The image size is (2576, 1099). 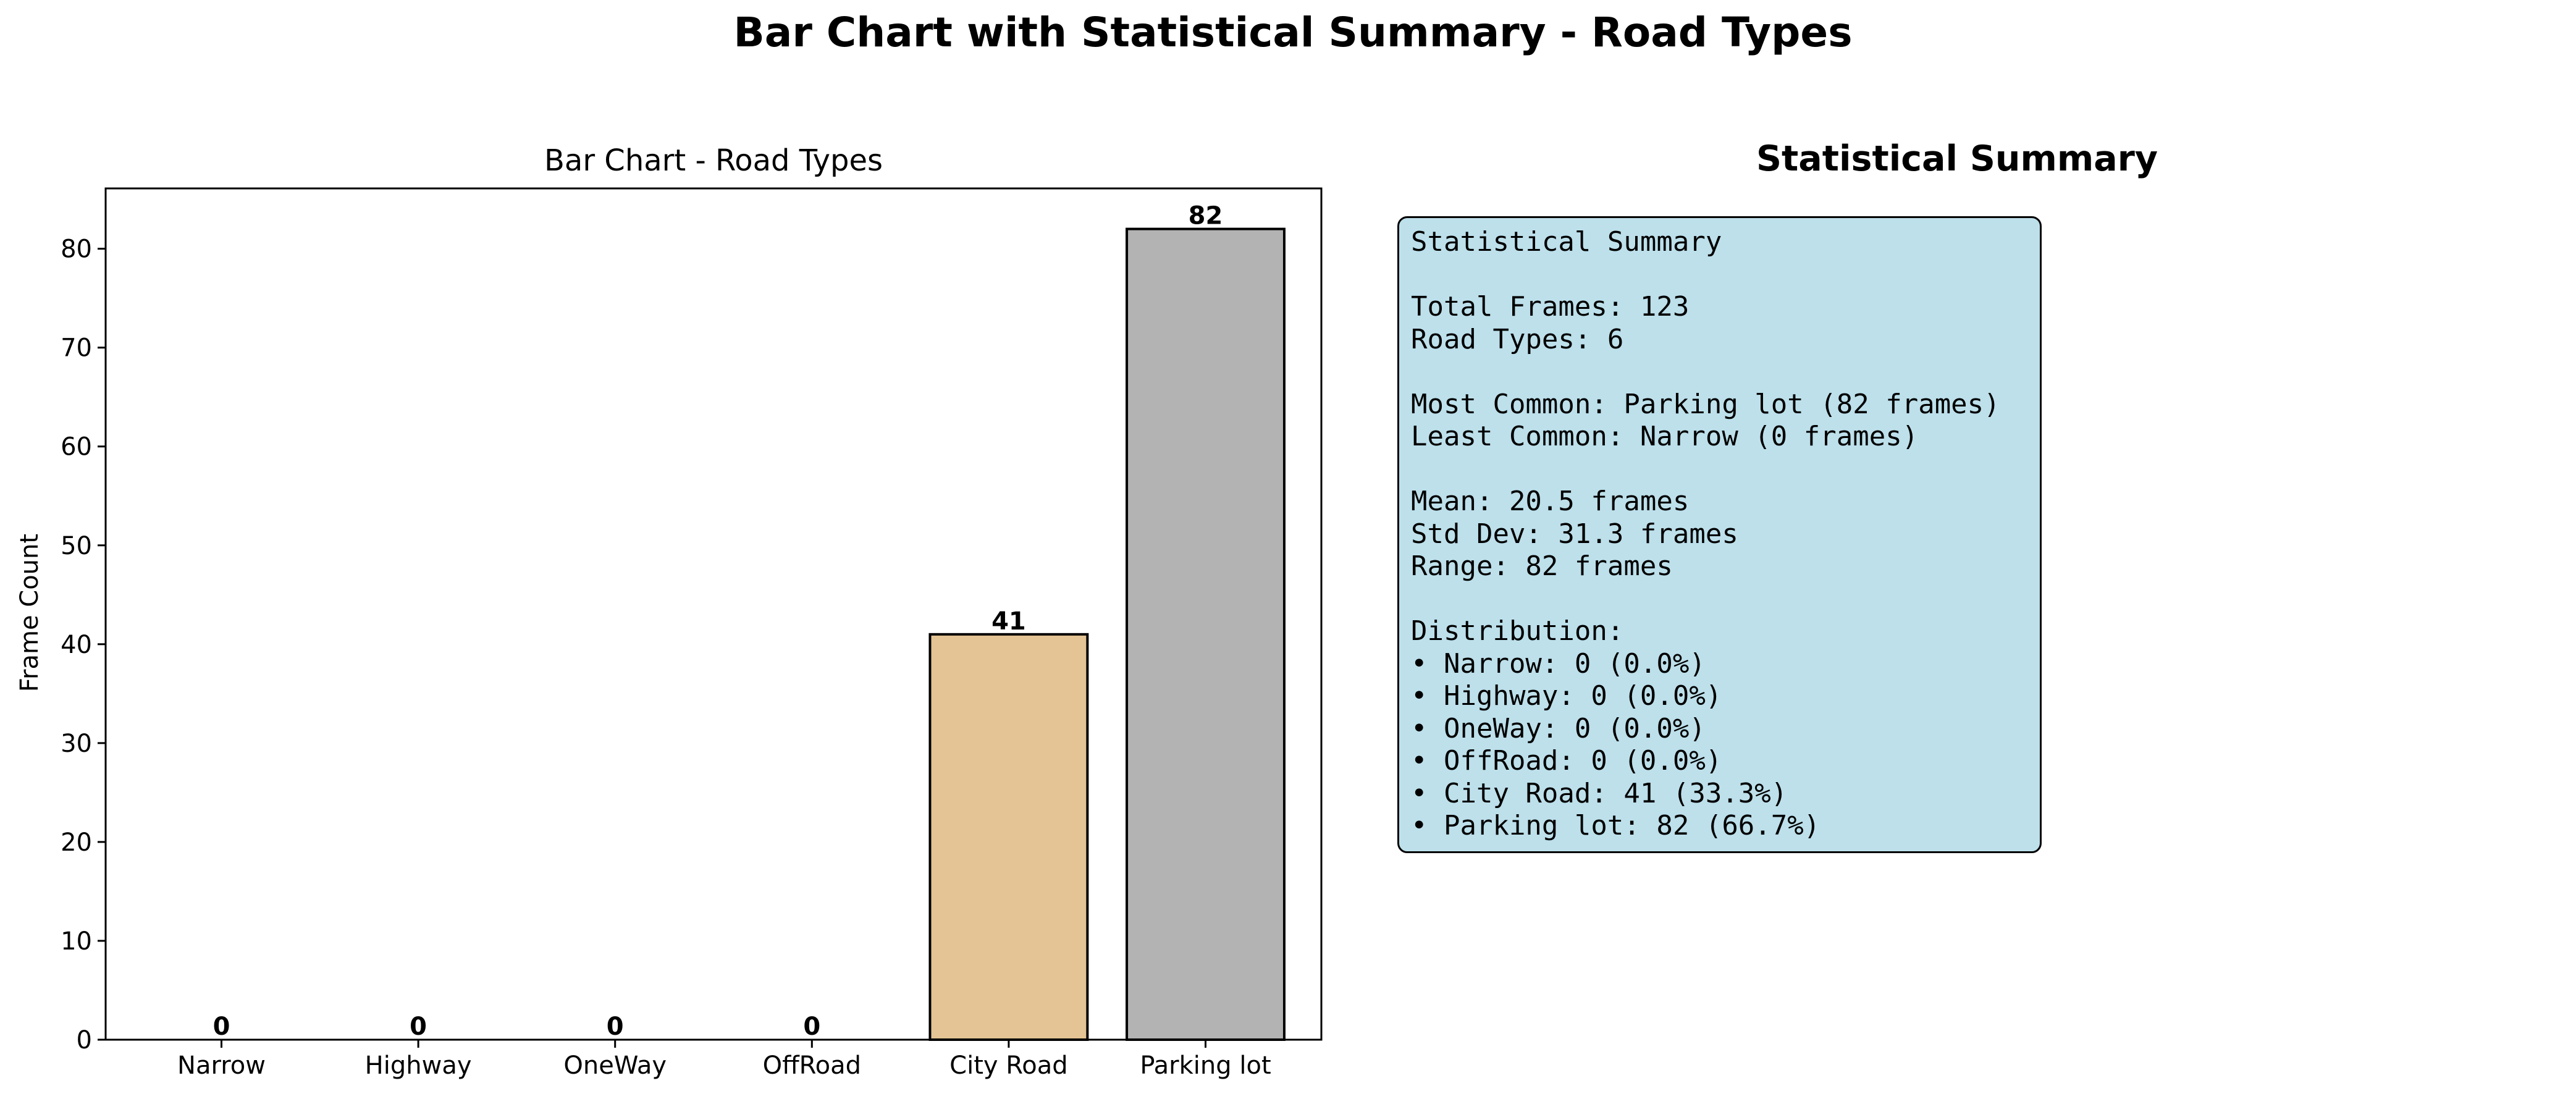 What do you see at coordinates (1517, 631) in the screenshot?
I see `summary-line: Distribution:` at bounding box center [1517, 631].